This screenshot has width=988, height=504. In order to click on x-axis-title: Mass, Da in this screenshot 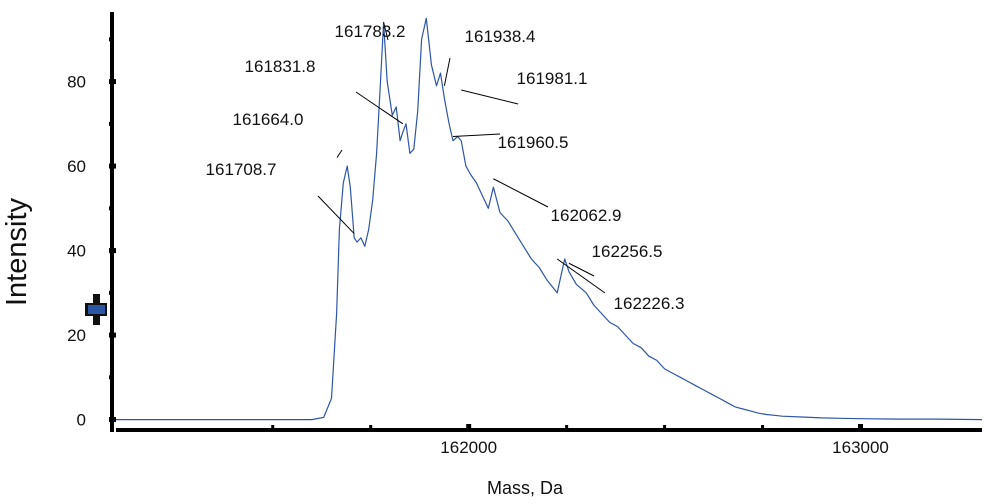, I will do `click(525, 488)`.